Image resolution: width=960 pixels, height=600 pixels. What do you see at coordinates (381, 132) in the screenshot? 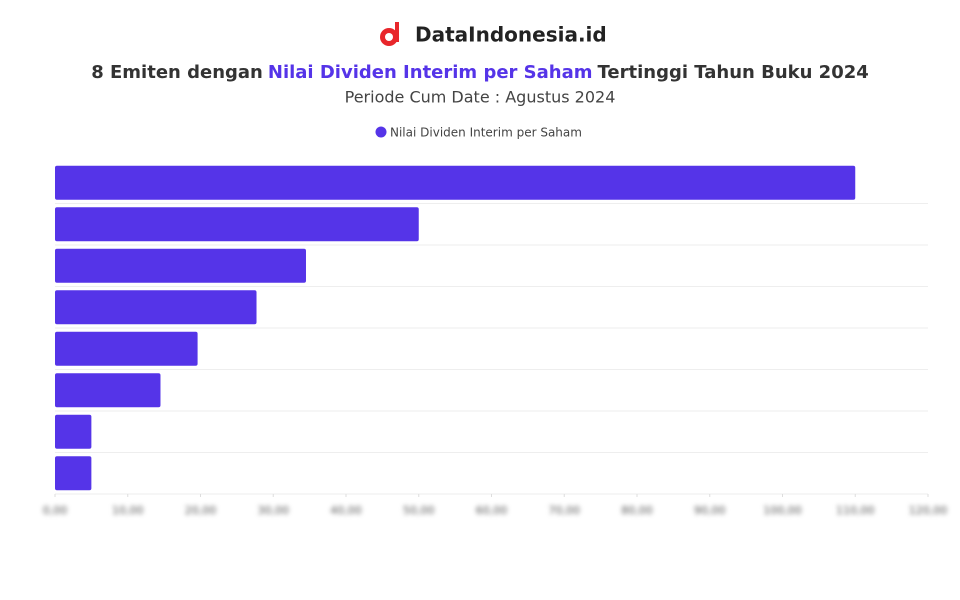
I see `legend-swatch` at bounding box center [381, 132].